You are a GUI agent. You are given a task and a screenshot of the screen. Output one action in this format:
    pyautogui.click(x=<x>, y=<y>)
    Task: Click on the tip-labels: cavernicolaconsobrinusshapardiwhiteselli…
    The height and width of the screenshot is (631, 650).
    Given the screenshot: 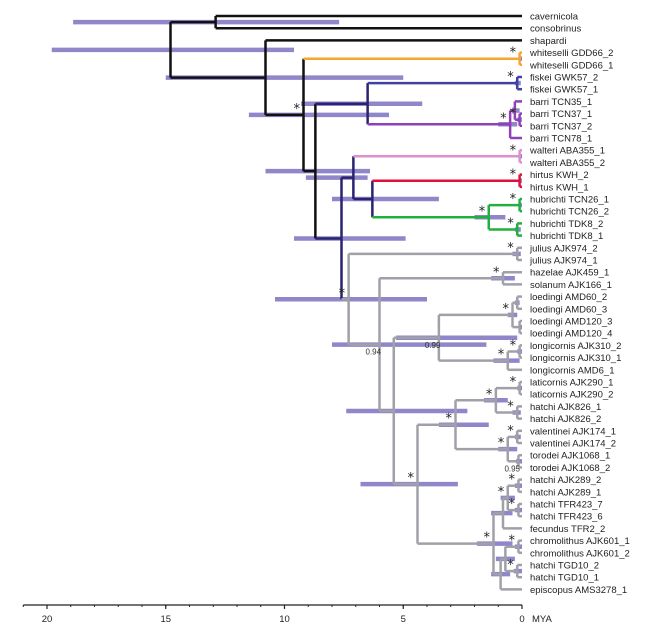 What is the action you would take?
    pyautogui.click(x=579, y=304)
    